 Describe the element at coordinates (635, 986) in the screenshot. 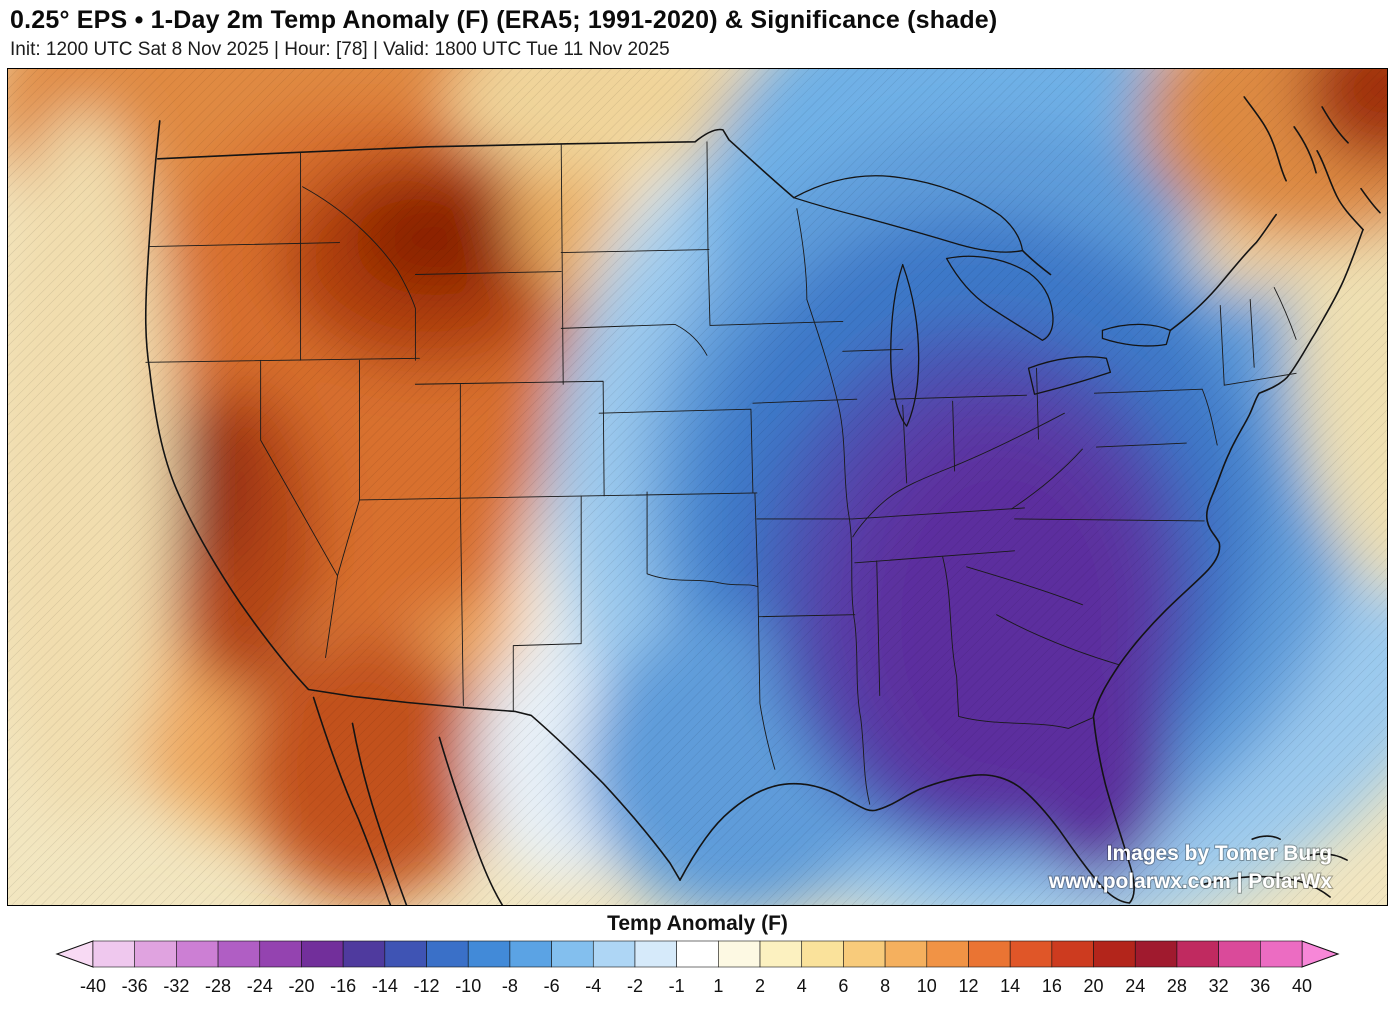

I see `colorbar-tick-label: -2` at that location.